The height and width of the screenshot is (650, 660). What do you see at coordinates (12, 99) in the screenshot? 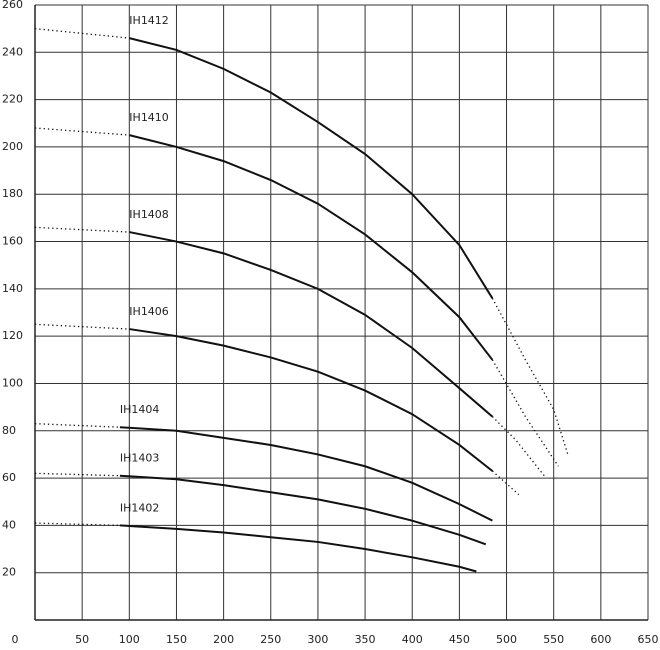
I see `y-tick-label: 220` at bounding box center [12, 99].